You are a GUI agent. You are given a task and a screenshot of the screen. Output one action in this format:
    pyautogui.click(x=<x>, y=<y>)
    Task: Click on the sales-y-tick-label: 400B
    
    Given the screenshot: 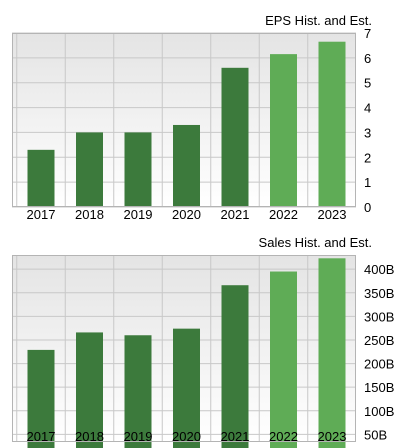 What is the action you would take?
    pyautogui.click(x=379, y=269)
    